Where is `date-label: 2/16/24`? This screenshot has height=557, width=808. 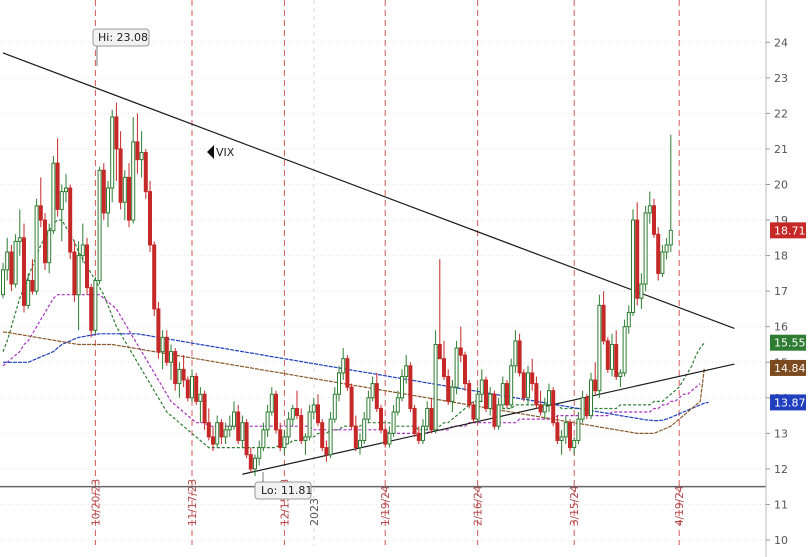 date-label: 2/16/24 is located at coordinates (479, 505).